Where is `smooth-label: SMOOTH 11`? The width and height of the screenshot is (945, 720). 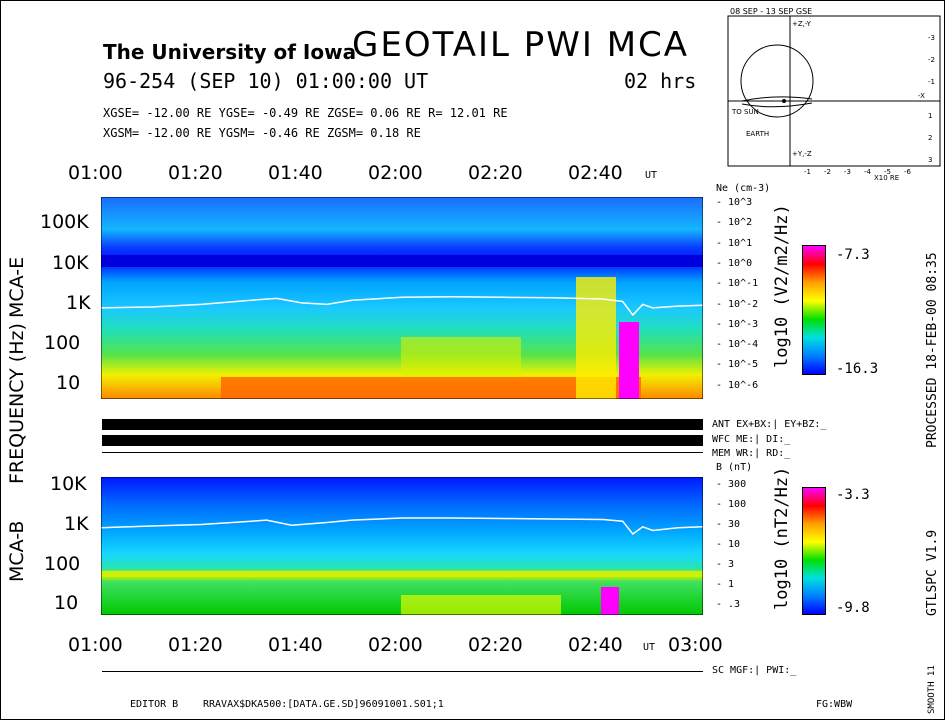
smooth-label: SMOOTH 11 is located at coordinates (932, 689).